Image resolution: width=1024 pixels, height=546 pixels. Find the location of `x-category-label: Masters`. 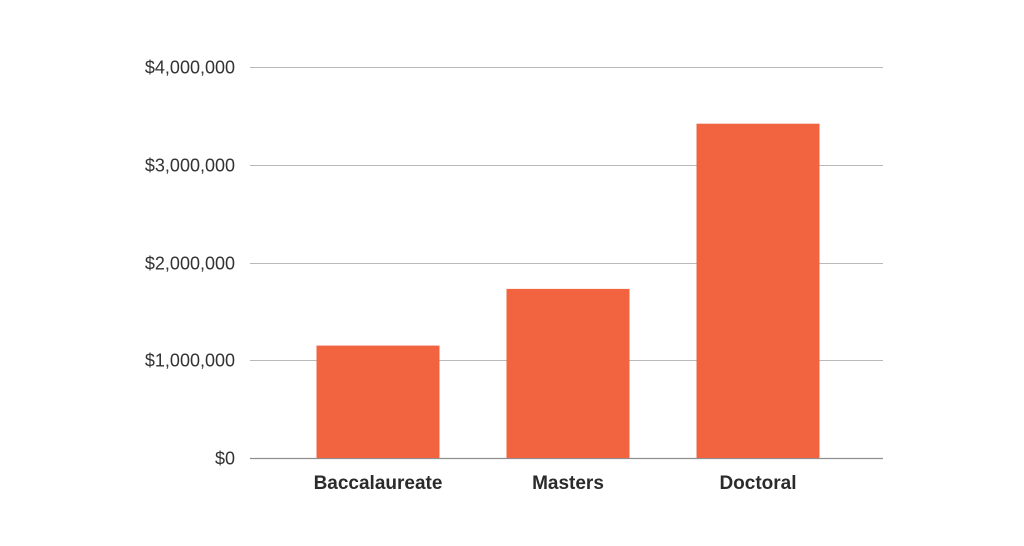

x-category-label: Masters is located at coordinates (568, 483).